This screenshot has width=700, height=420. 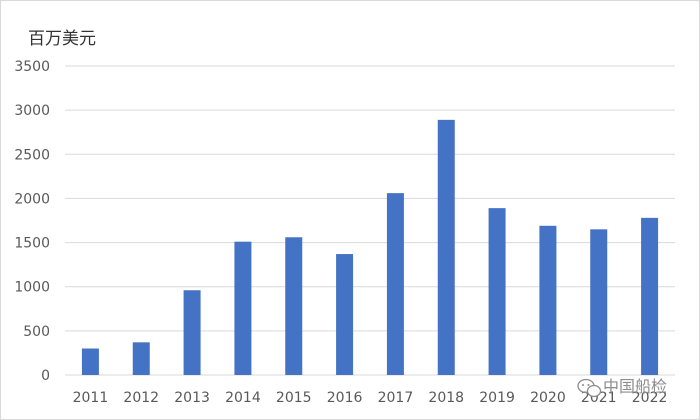 I want to click on bar-2011, so click(x=90, y=361).